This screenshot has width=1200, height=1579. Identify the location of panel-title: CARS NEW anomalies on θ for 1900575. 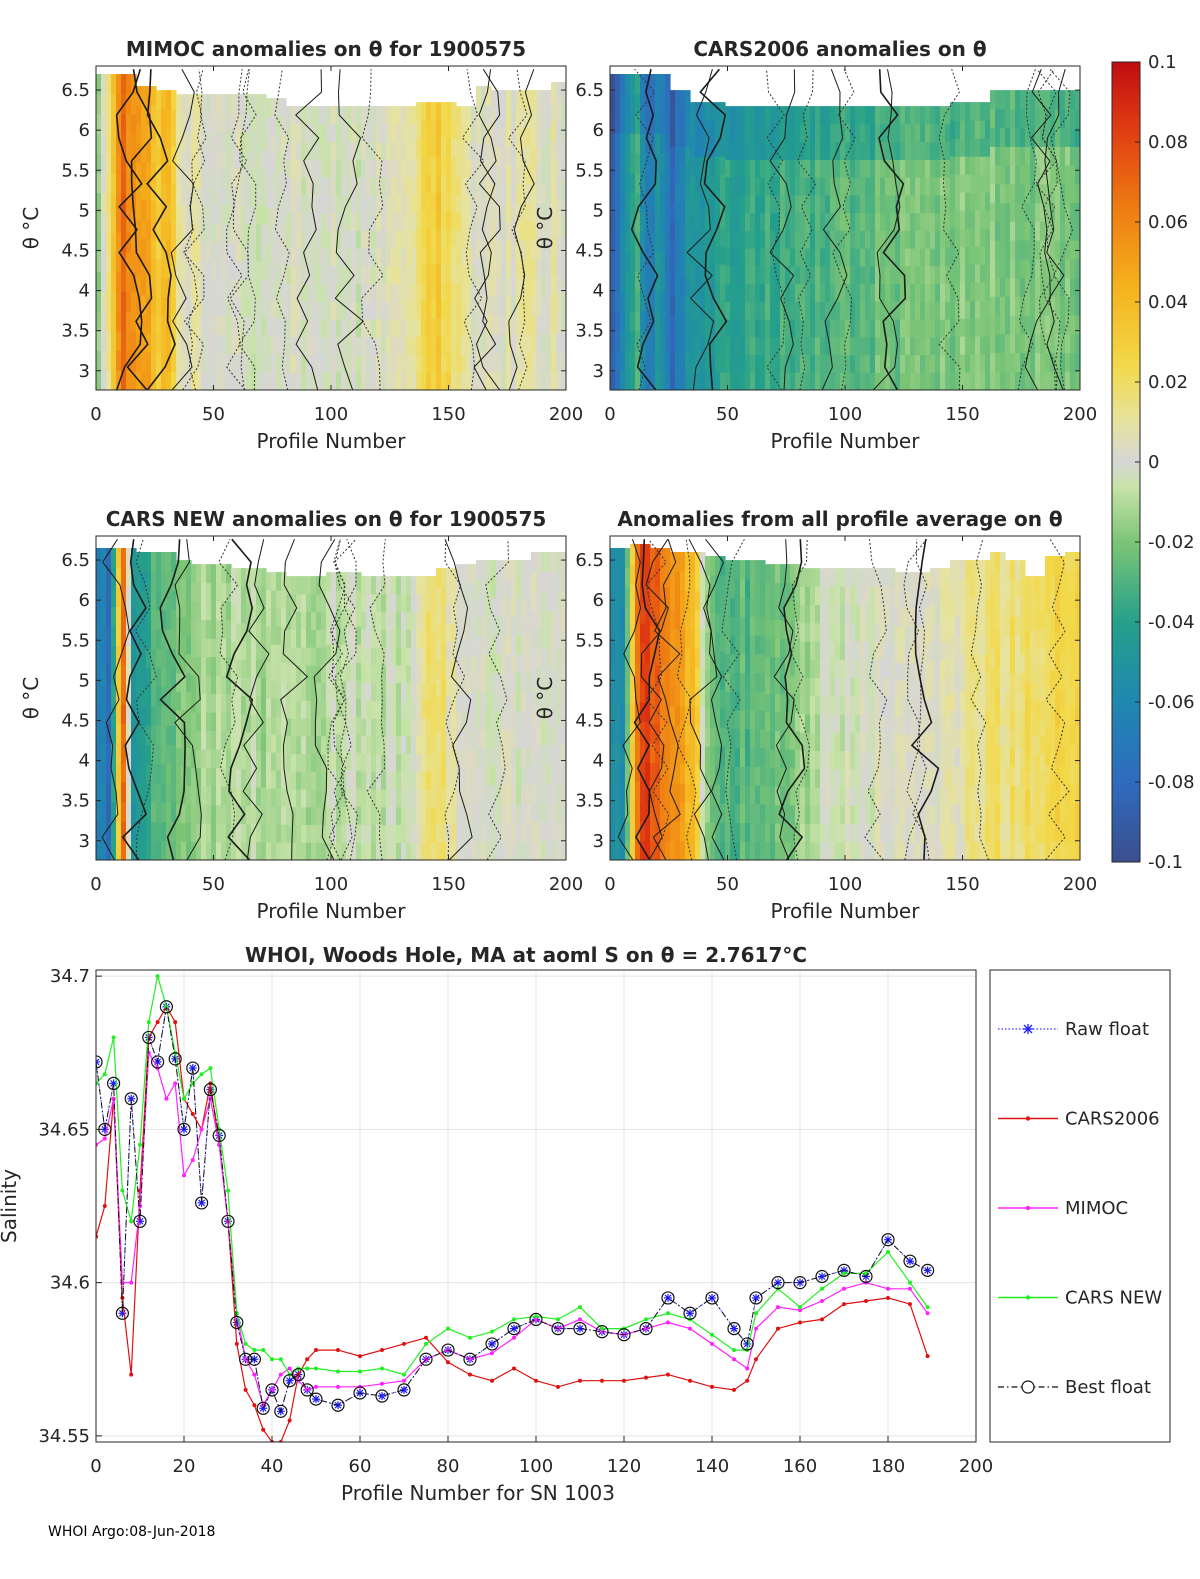
(326, 519).